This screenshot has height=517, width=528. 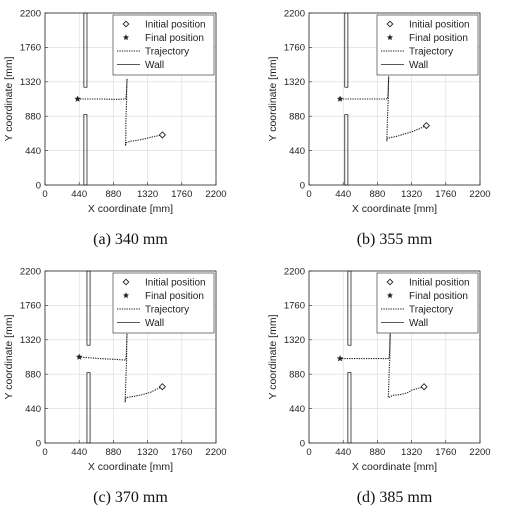 I want to click on panel-caption: (b) 355 mm, so click(x=395, y=239).